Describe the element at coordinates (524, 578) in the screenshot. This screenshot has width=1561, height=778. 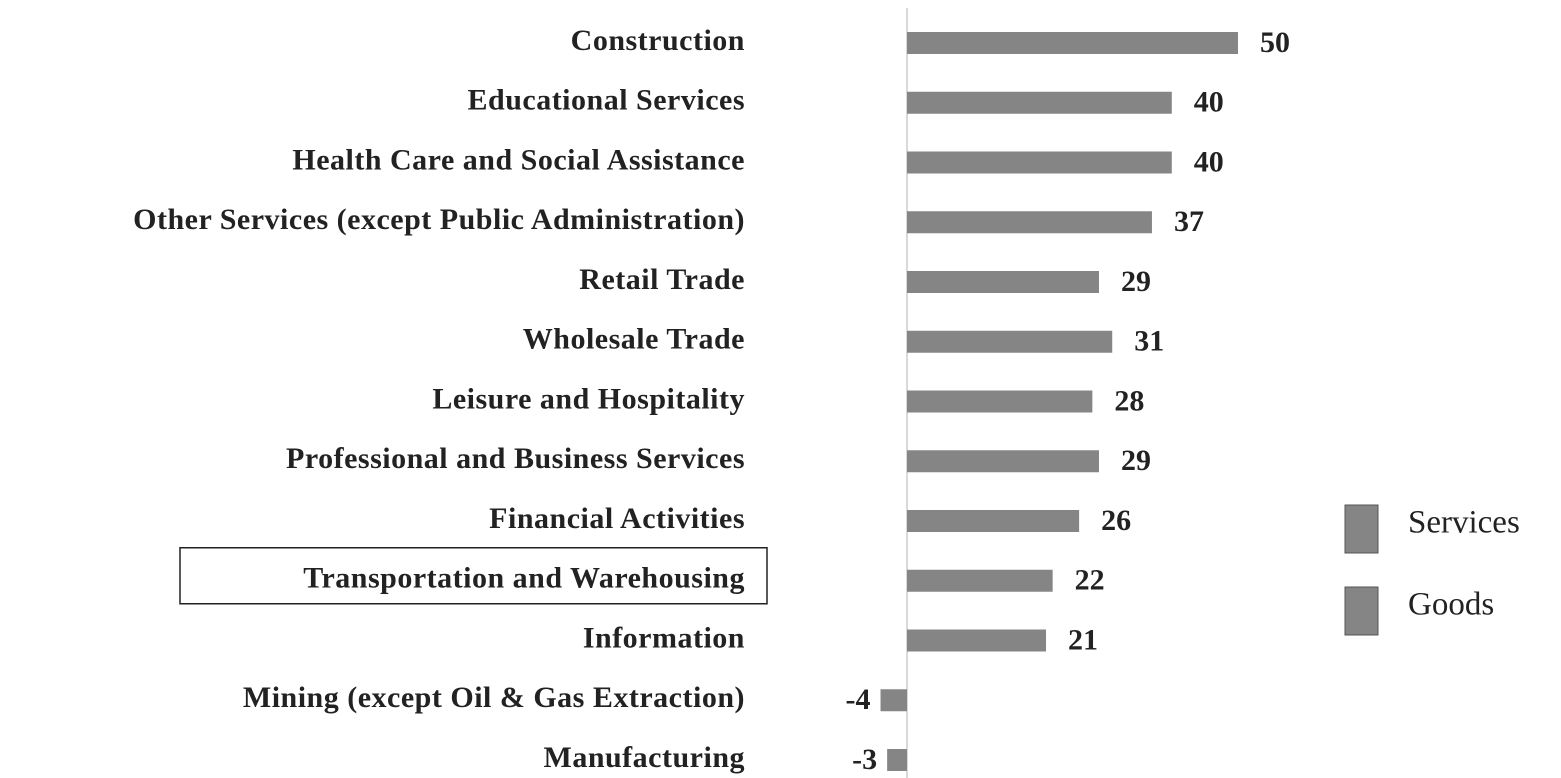
I see `category-label: Transportation and Warehousing` at that location.